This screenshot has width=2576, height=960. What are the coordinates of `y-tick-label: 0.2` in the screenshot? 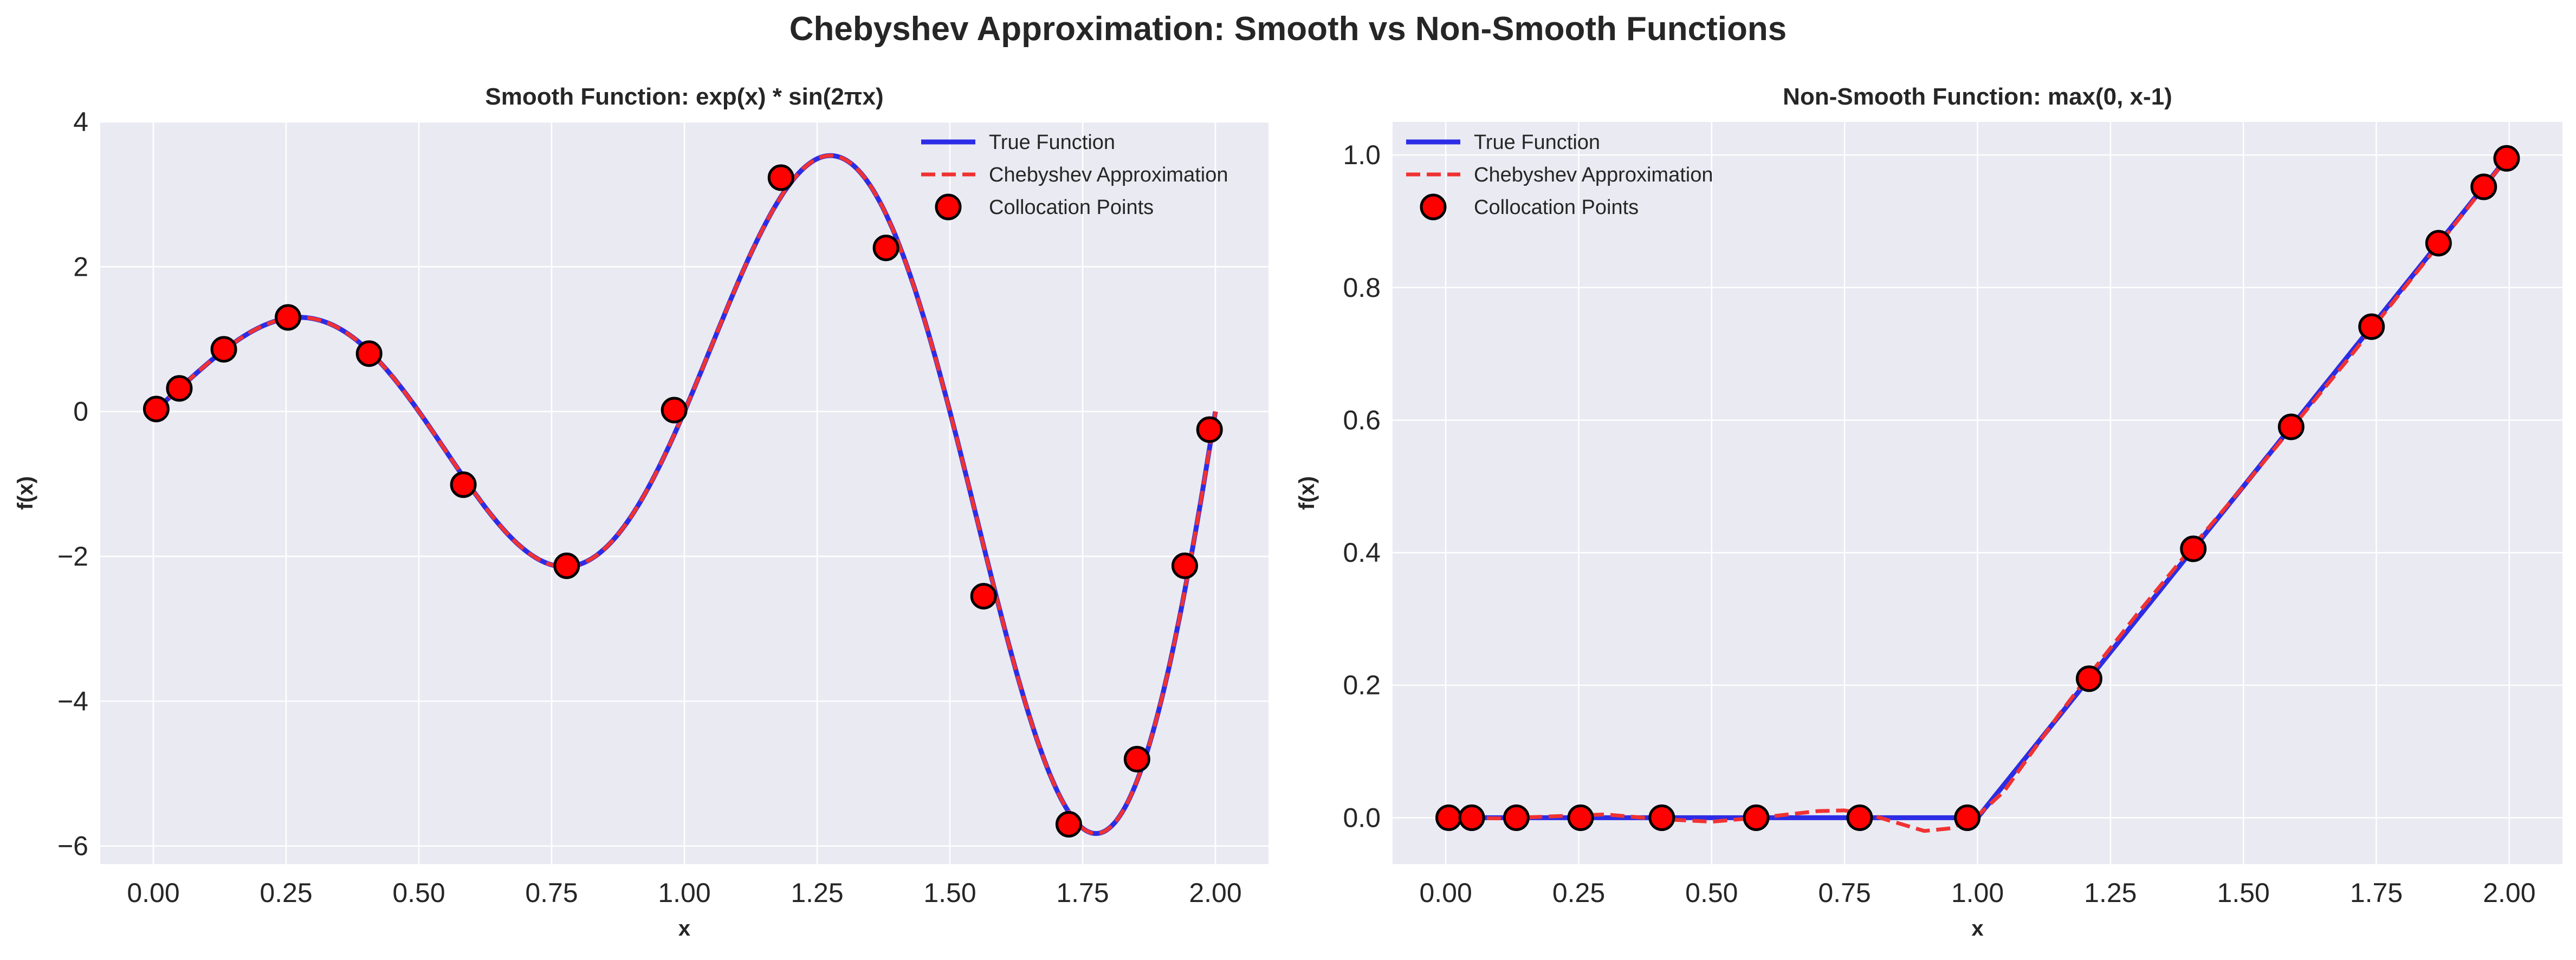 It's located at (1362, 685).